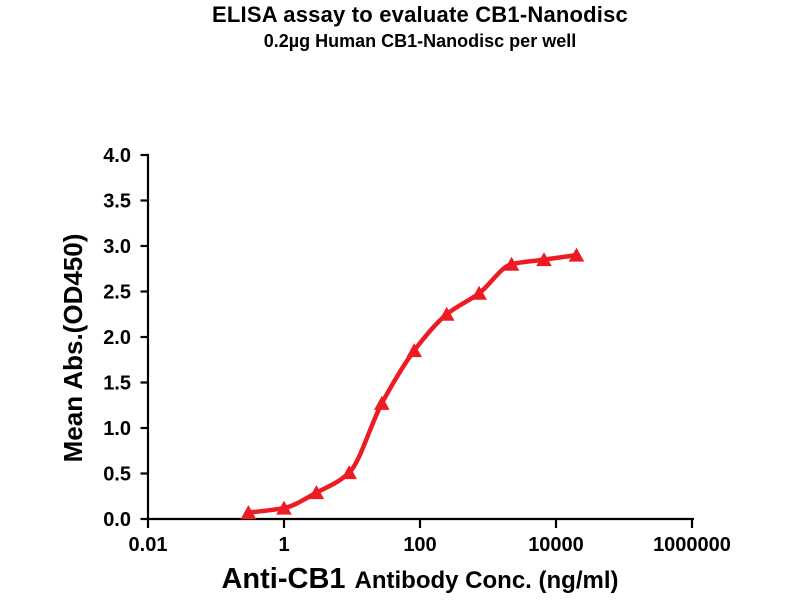 This screenshot has height=600, width=800. Describe the element at coordinates (117, 384) in the screenshot. I see `y-tick-label: 1.5` at that location.